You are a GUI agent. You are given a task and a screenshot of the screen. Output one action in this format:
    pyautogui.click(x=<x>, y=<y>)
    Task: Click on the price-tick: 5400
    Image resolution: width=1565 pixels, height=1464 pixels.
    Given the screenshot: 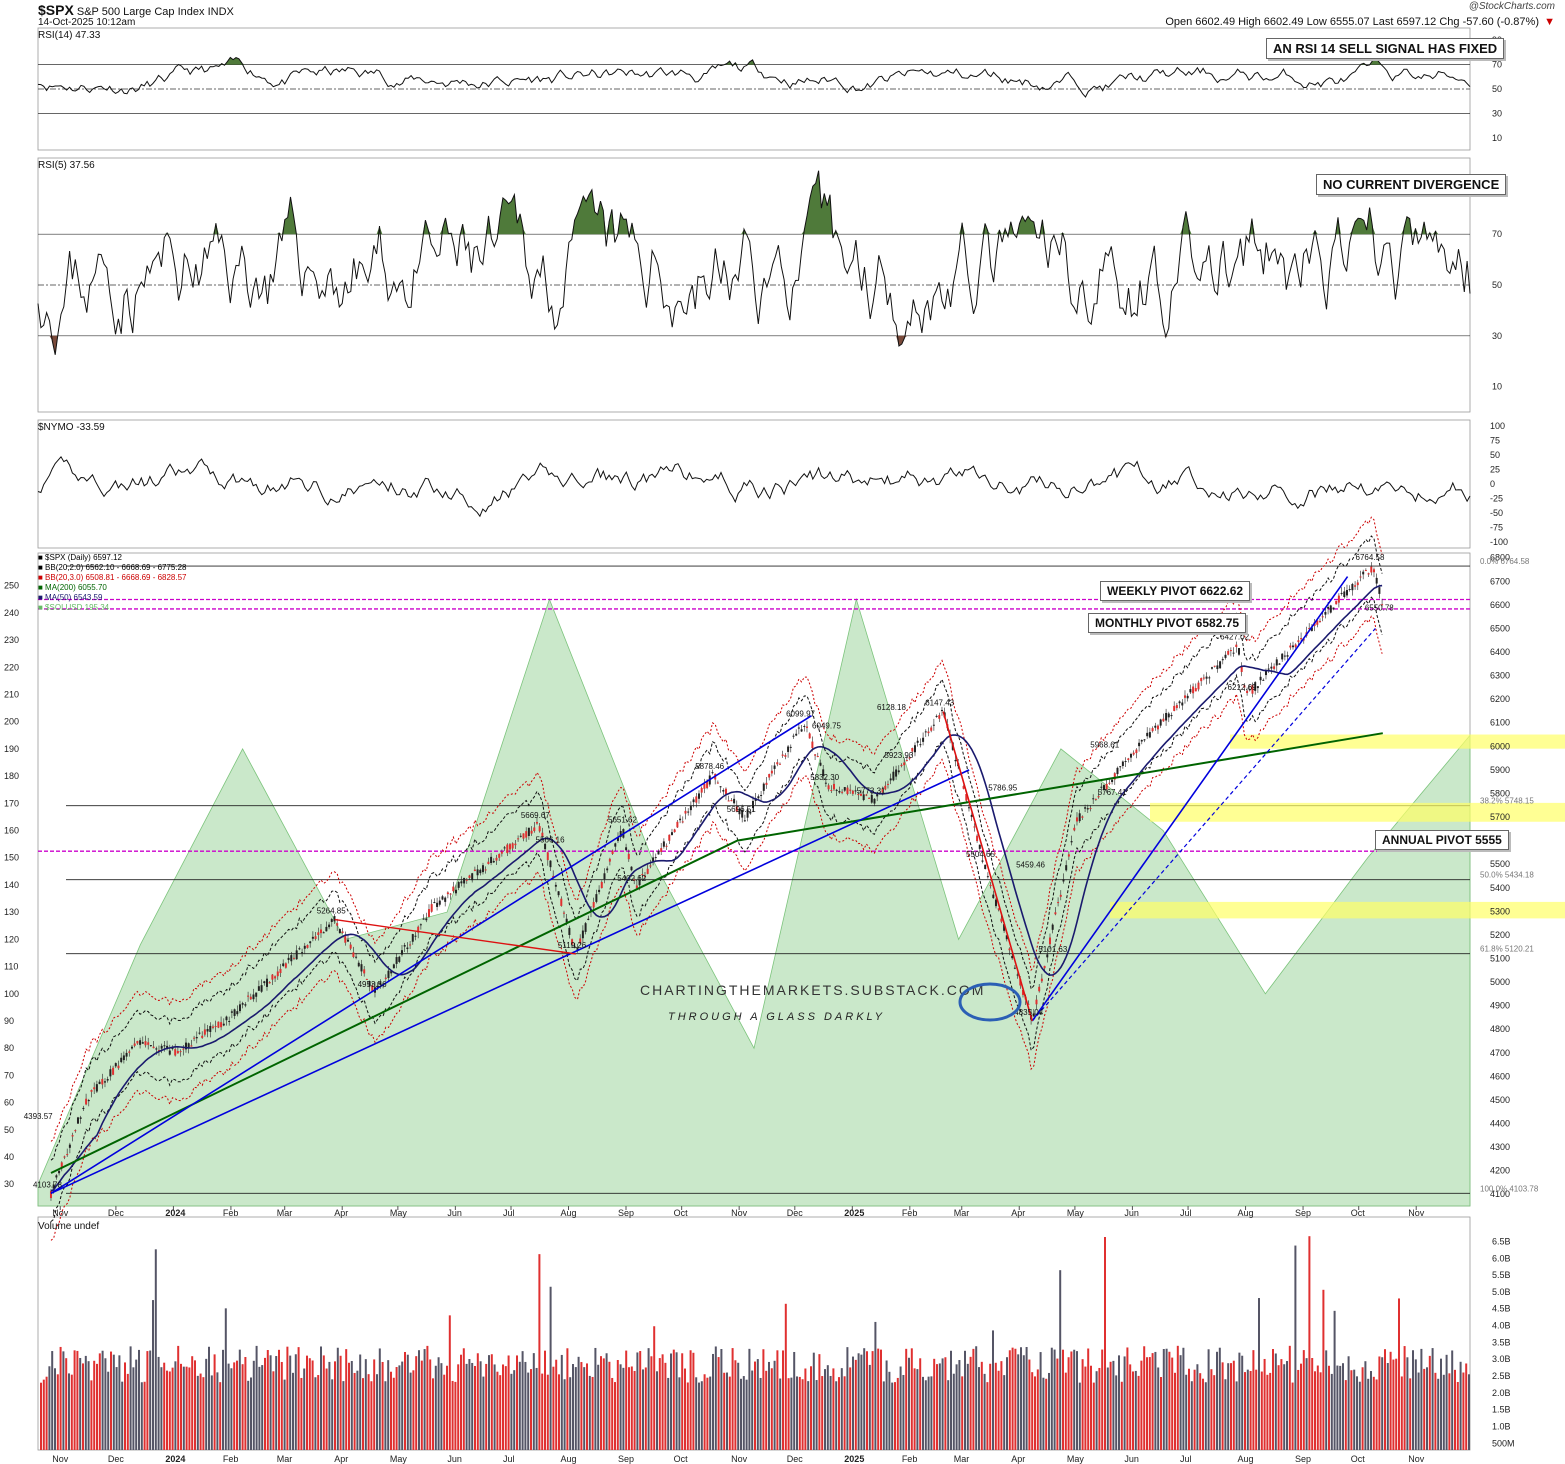 What is the action you would take?
    pyautogui.click(x=1500, y=888)
    